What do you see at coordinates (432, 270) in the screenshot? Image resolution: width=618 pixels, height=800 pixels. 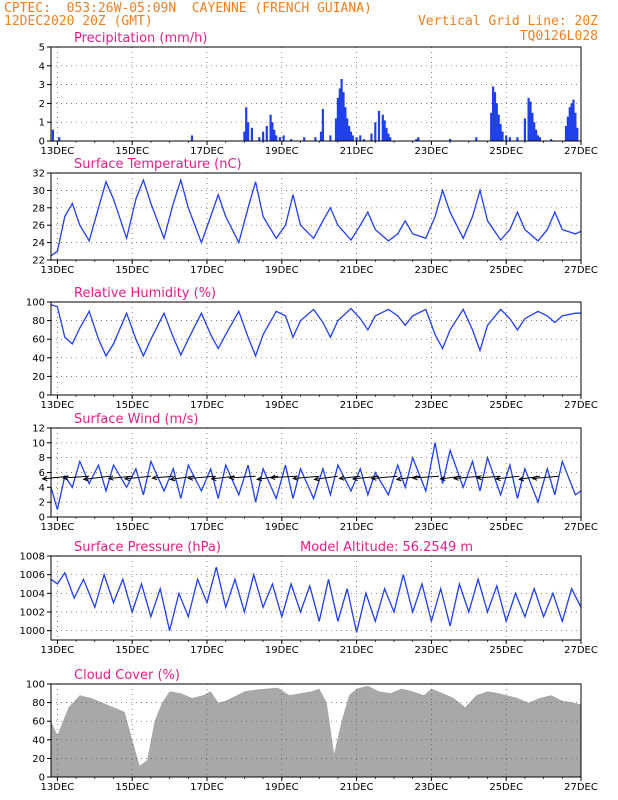 I see `x-tick-label: 23DEC` at bounding box center [432, 270].